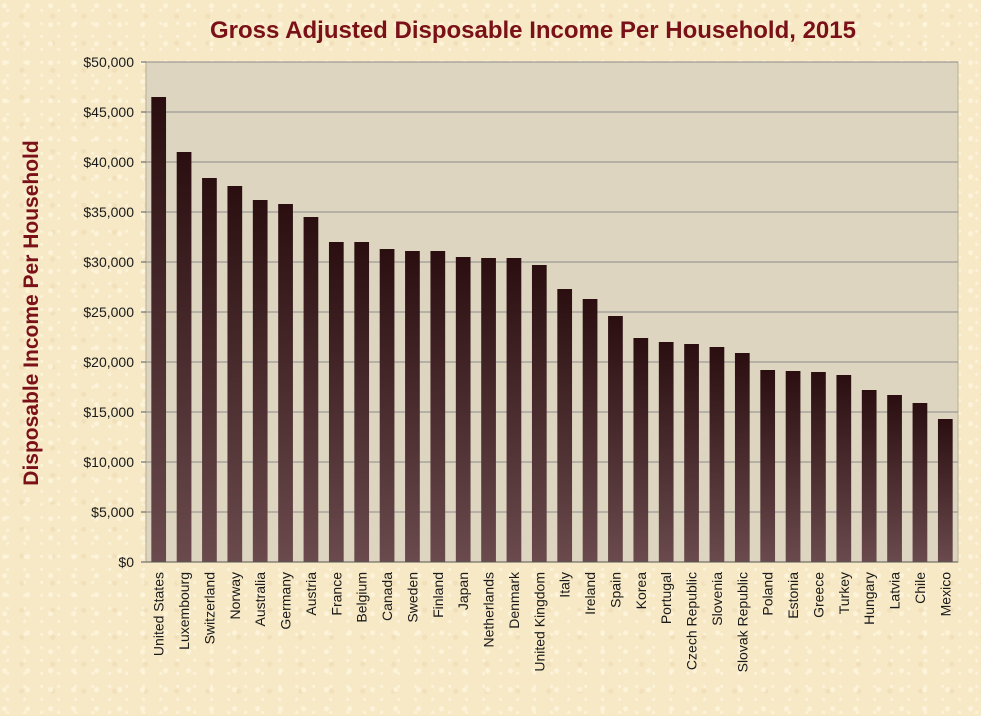  Describe the element at coordinates (336, 594) in the screenshot. I see `x-tick-label: France` at that location.